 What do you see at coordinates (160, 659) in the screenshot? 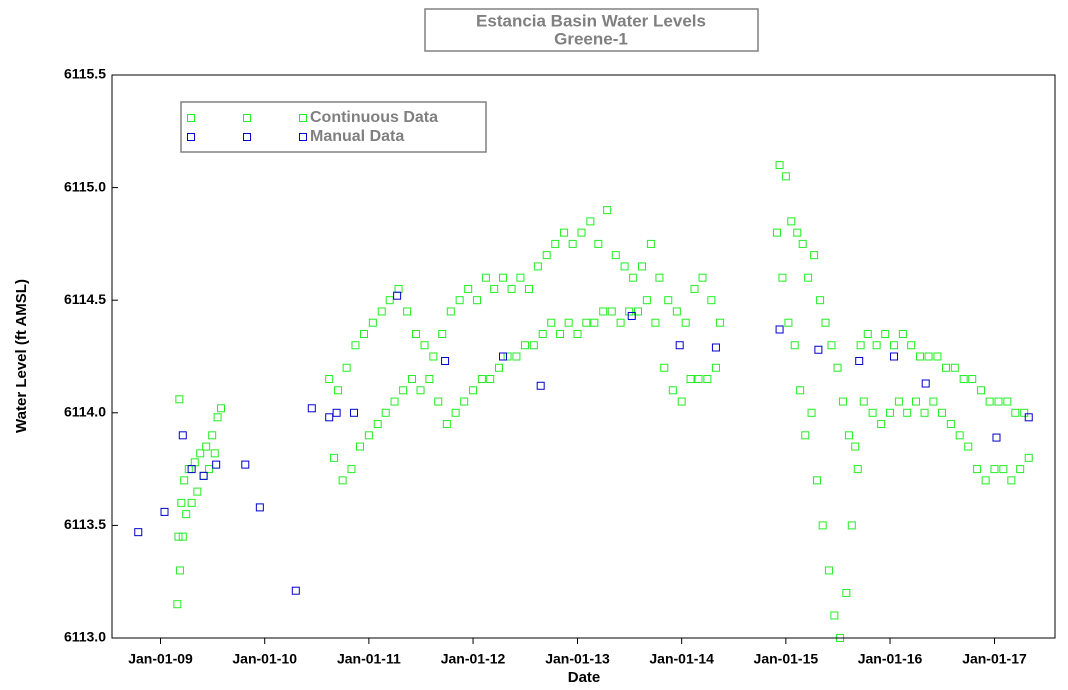
I see `x-tick-label: Jan-01-09` at bounding box center [160, 659].